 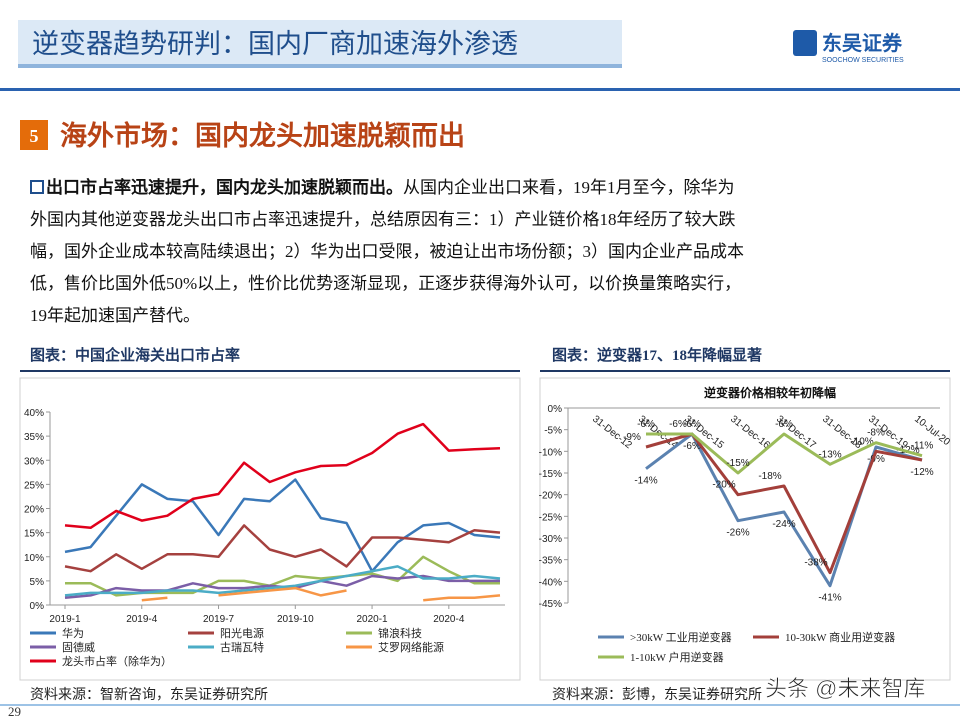 What do you see at coordinates (73, 633) in the screenshot?
I see `legend-label: 华为` at bounding box center [73, 633].